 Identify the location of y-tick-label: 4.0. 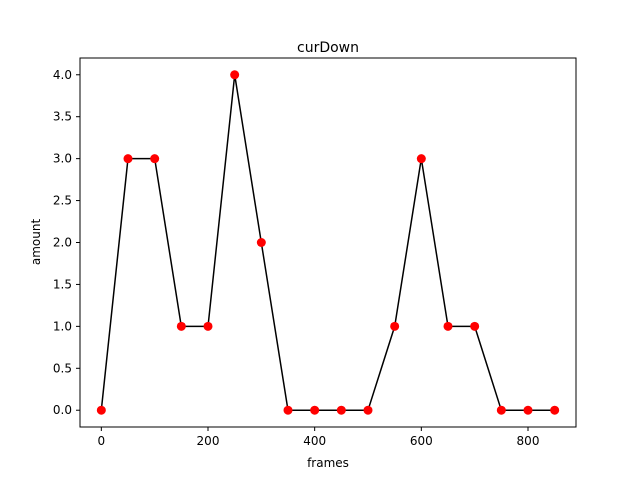
(62, 75).